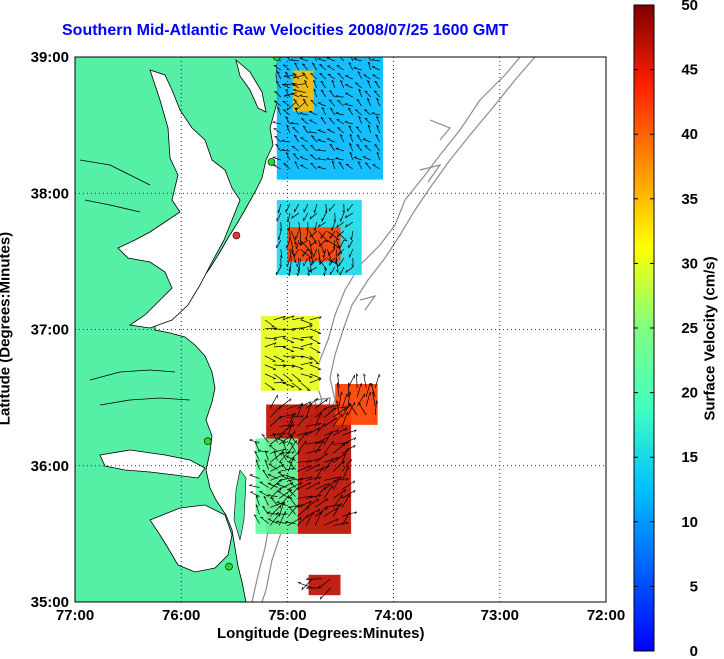  Describe the element at coordinates (75, 615) in the screenshot. I see `x-tick-label: 77:00` at that location.